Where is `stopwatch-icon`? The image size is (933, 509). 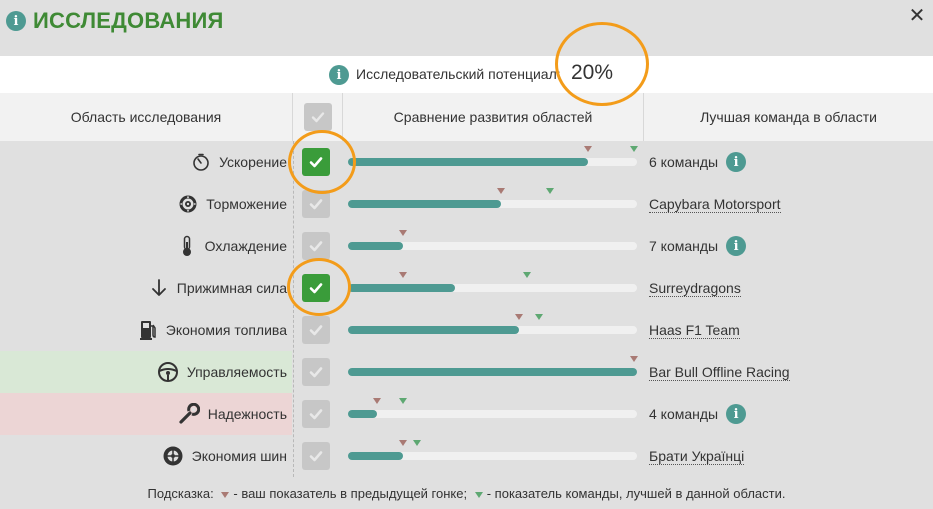
stopwatch-icon is located at coordinates (201, 162).